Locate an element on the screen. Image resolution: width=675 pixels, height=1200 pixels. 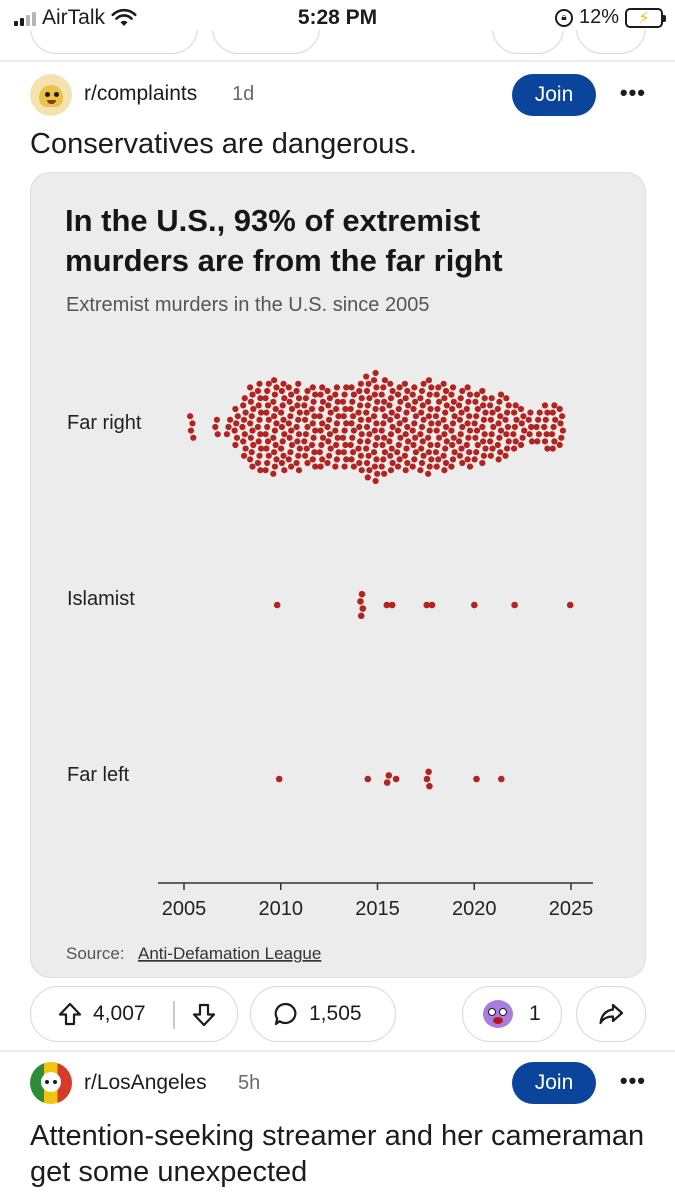
source-prefix: Source: is located at coordinates (95, 953).